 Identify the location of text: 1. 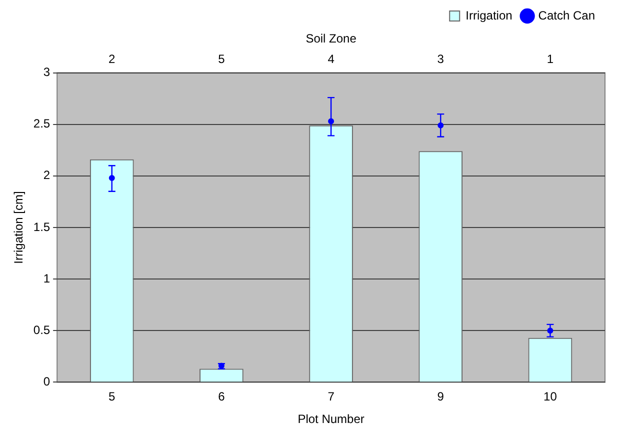
(550, 59).